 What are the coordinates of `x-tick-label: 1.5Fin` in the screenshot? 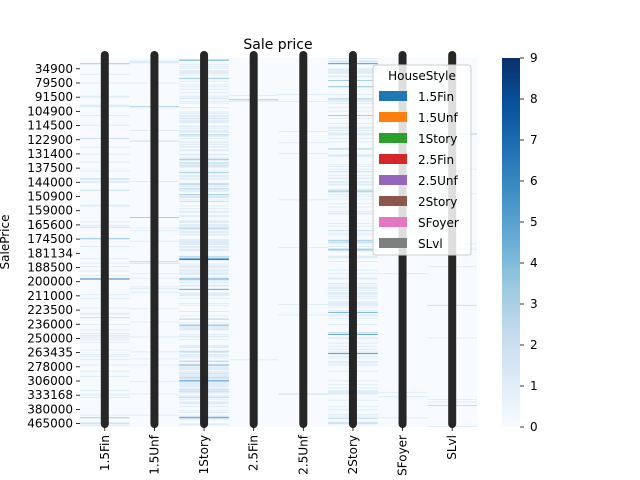 It's located at (105, 453).